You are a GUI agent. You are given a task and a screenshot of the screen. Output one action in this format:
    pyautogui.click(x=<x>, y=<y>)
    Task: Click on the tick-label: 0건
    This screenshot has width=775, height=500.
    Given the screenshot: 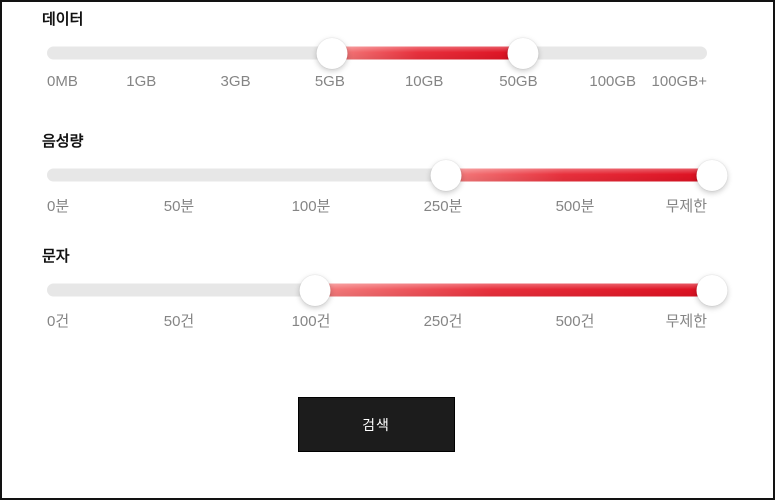 What is the action you would take?
    pyautogui.click(x=58, y=321)
    